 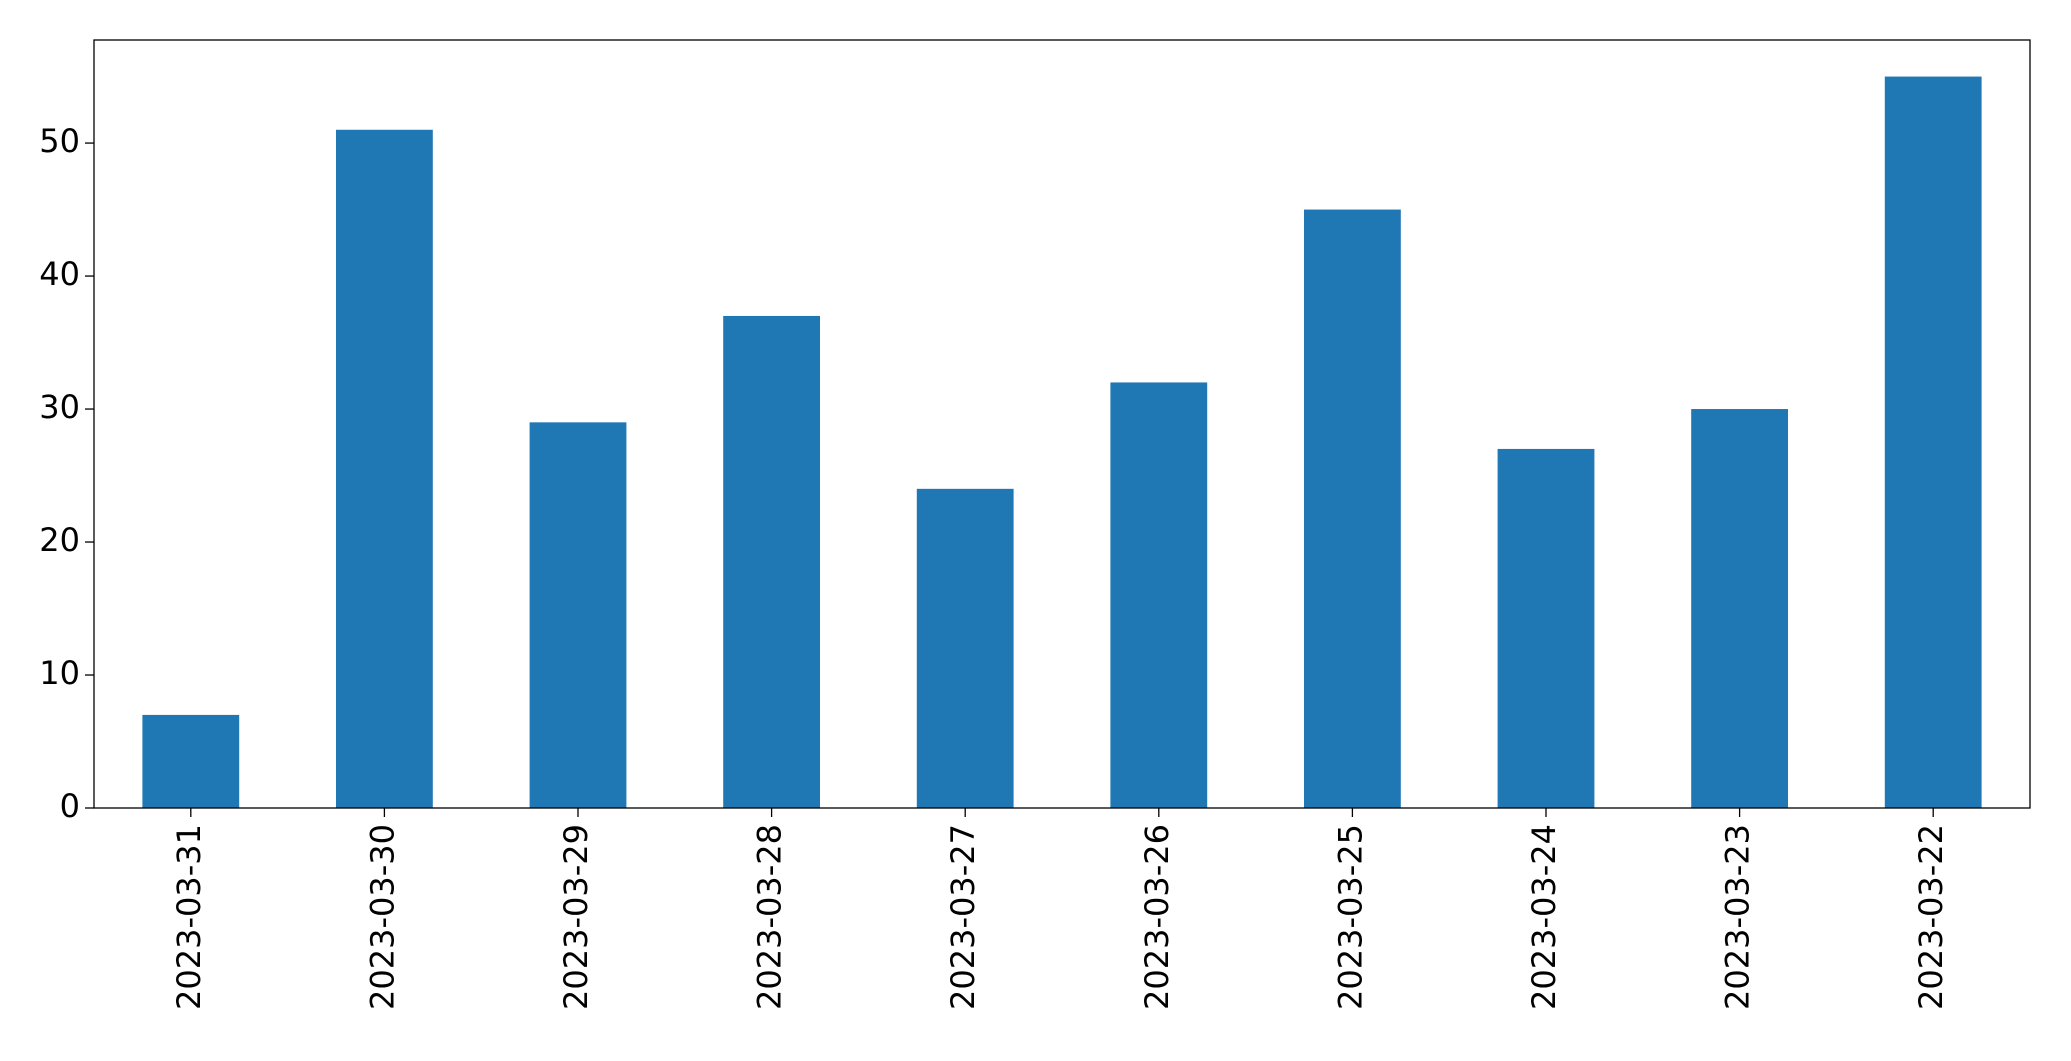 What do you see at coordinates (59, 540) in the screenshot?
I see `y-tick-label: 20` at bounding box center [59, 540].